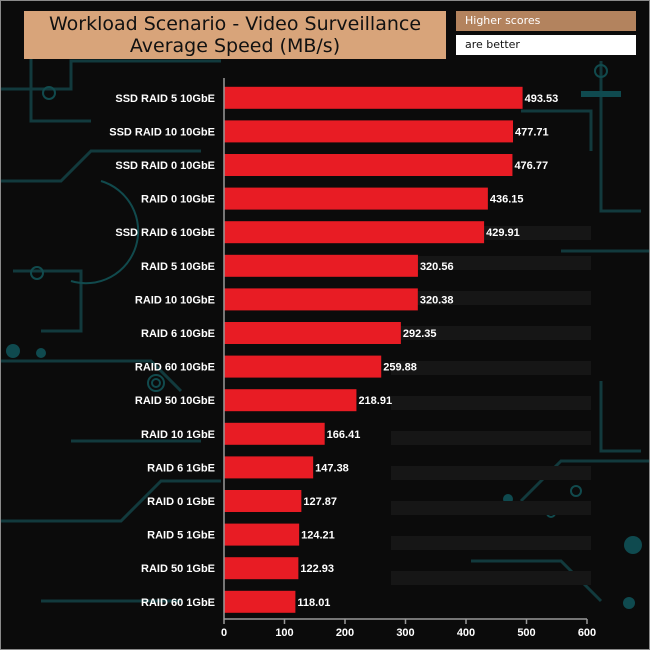 The height and width of the screenshot is (650, 650). What do you see at coordinates (332, 468) in the screenshot?
I see `value-label: 147.38` at bounding box center [332, 468].